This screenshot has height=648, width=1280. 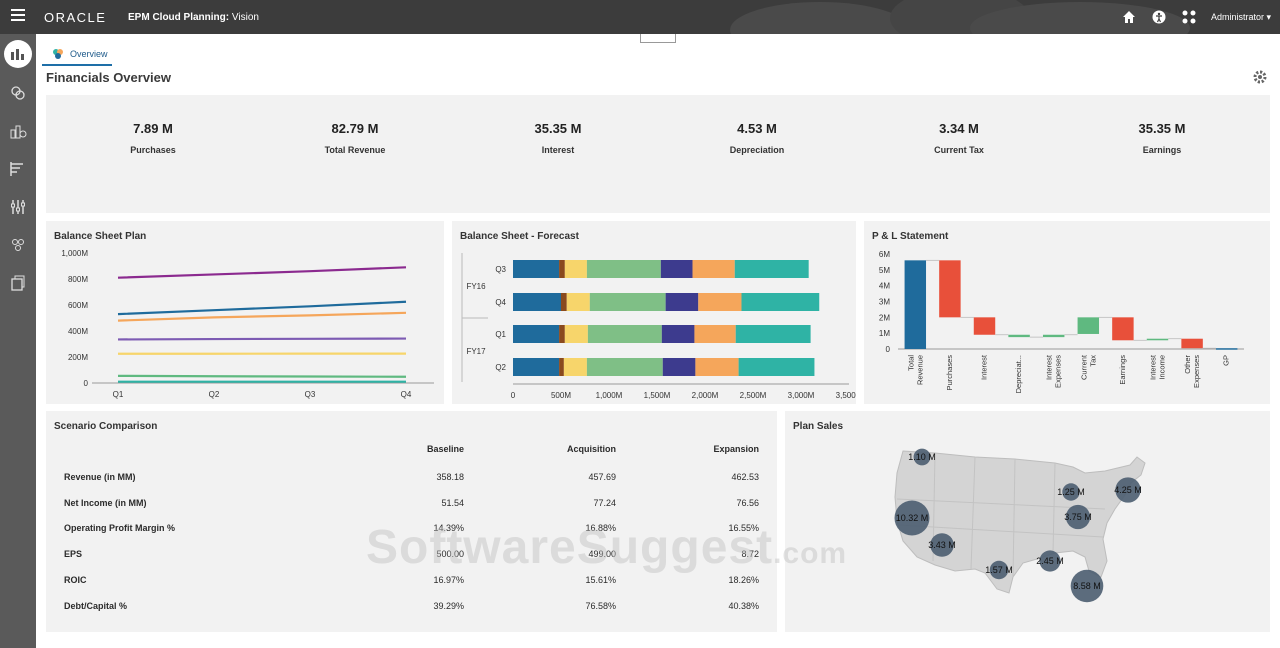 I want to click on tab-overview: Overview, so click(x=77, y=55).